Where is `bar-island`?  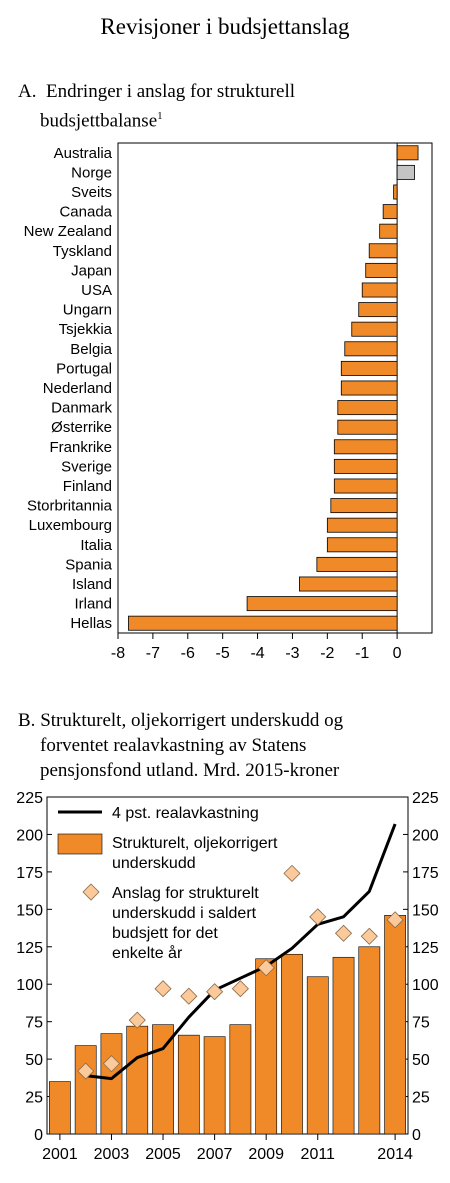
bar-island is located at coordinates (348, 584).